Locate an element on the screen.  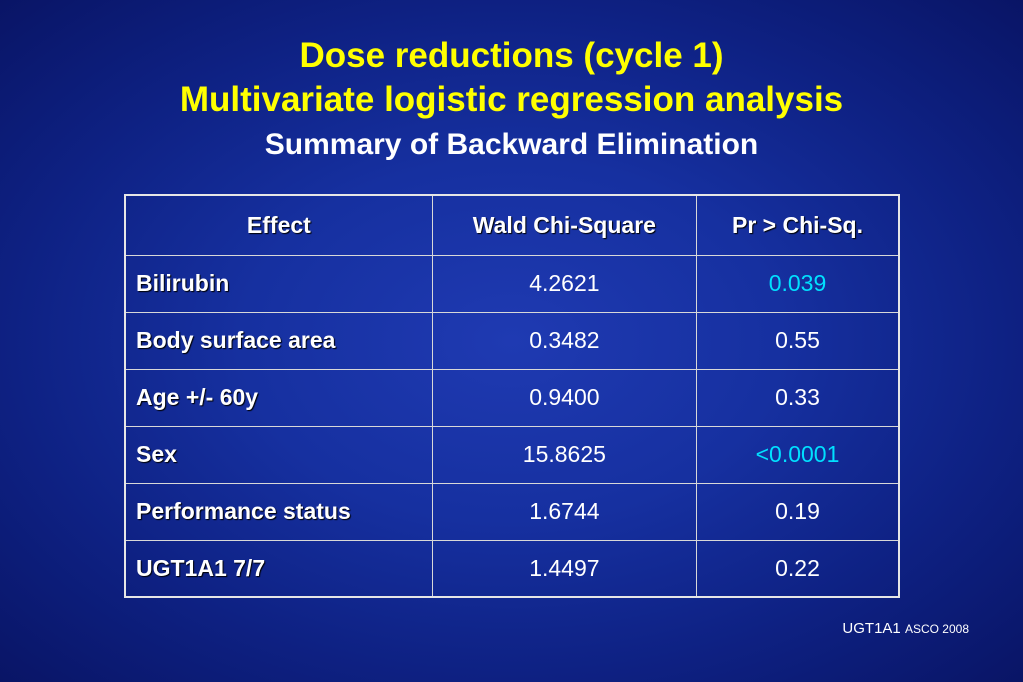
row-p-value: 0.33 is located at coordinates (797, 397).